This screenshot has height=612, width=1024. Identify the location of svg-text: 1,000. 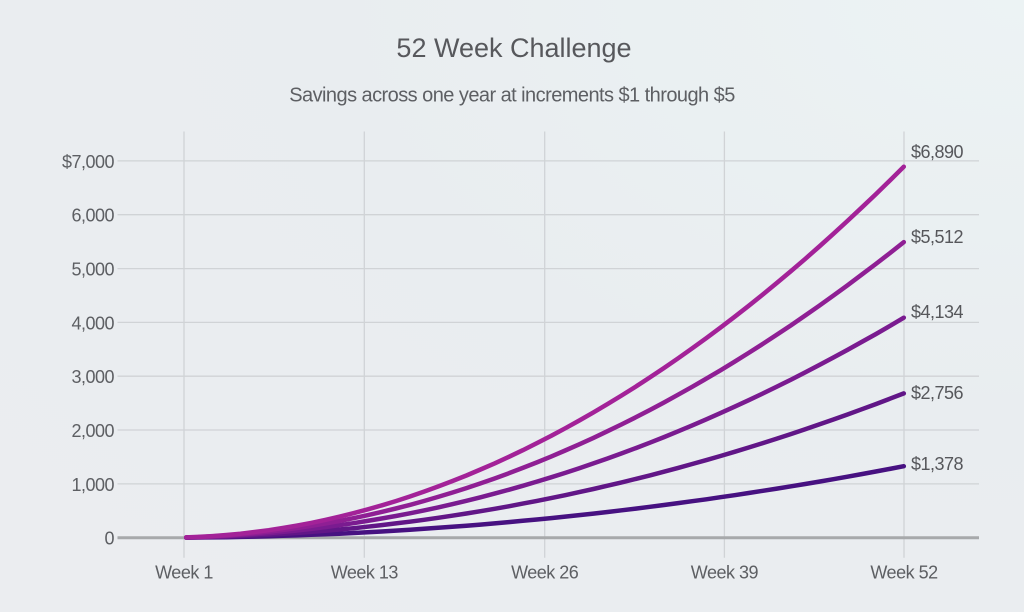
(92, 485).